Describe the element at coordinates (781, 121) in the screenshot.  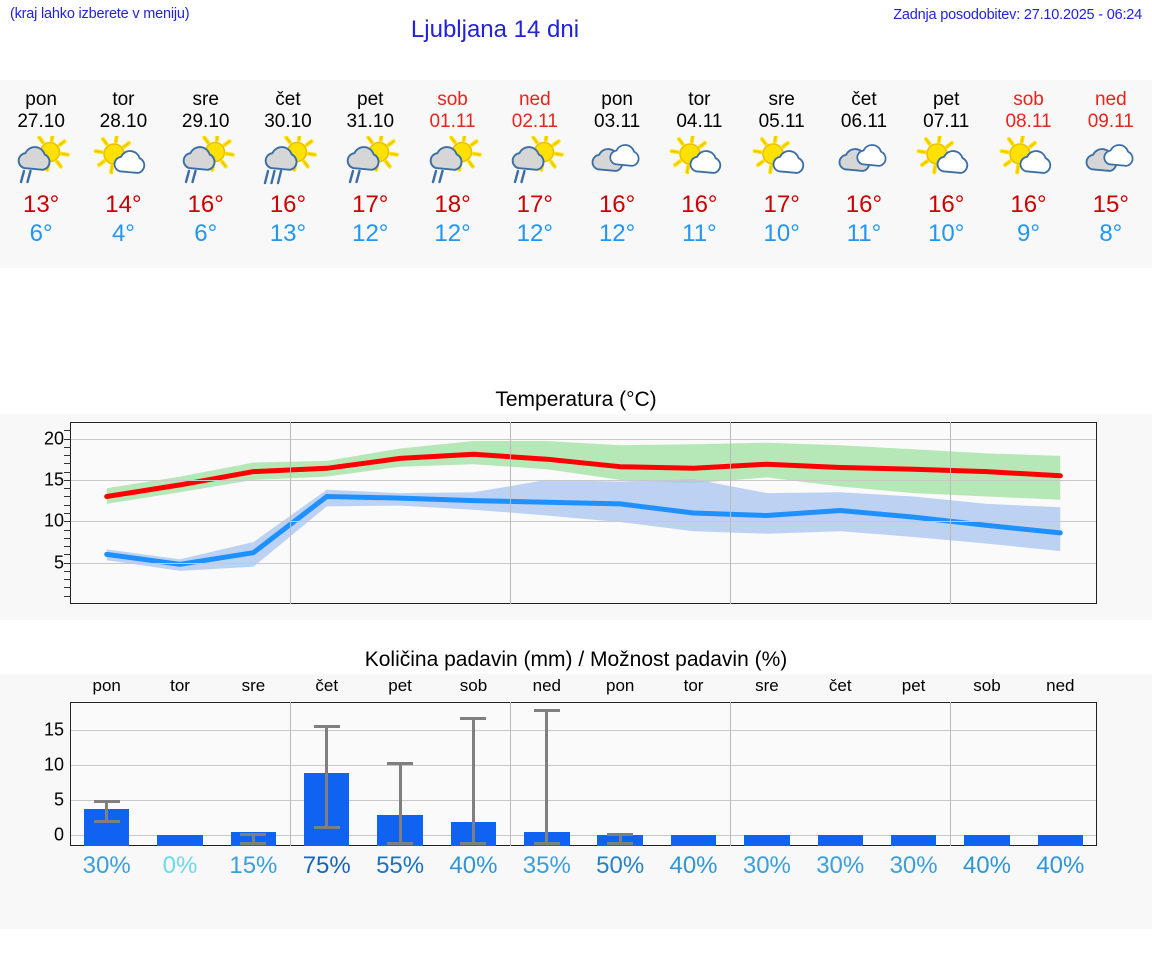
I see `day-date: 05.11` at that location.